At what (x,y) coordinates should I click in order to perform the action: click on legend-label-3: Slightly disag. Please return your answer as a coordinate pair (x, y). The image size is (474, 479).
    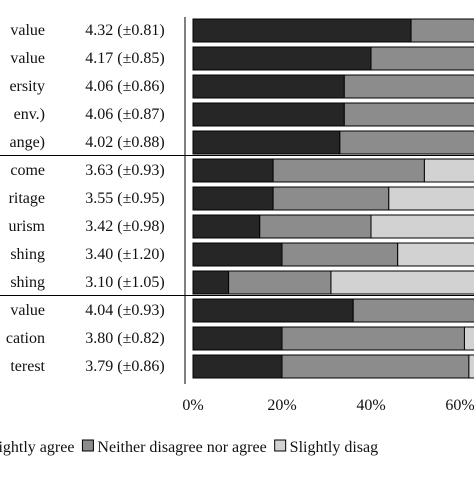
    Looking at the image, I should click on (334, 447).